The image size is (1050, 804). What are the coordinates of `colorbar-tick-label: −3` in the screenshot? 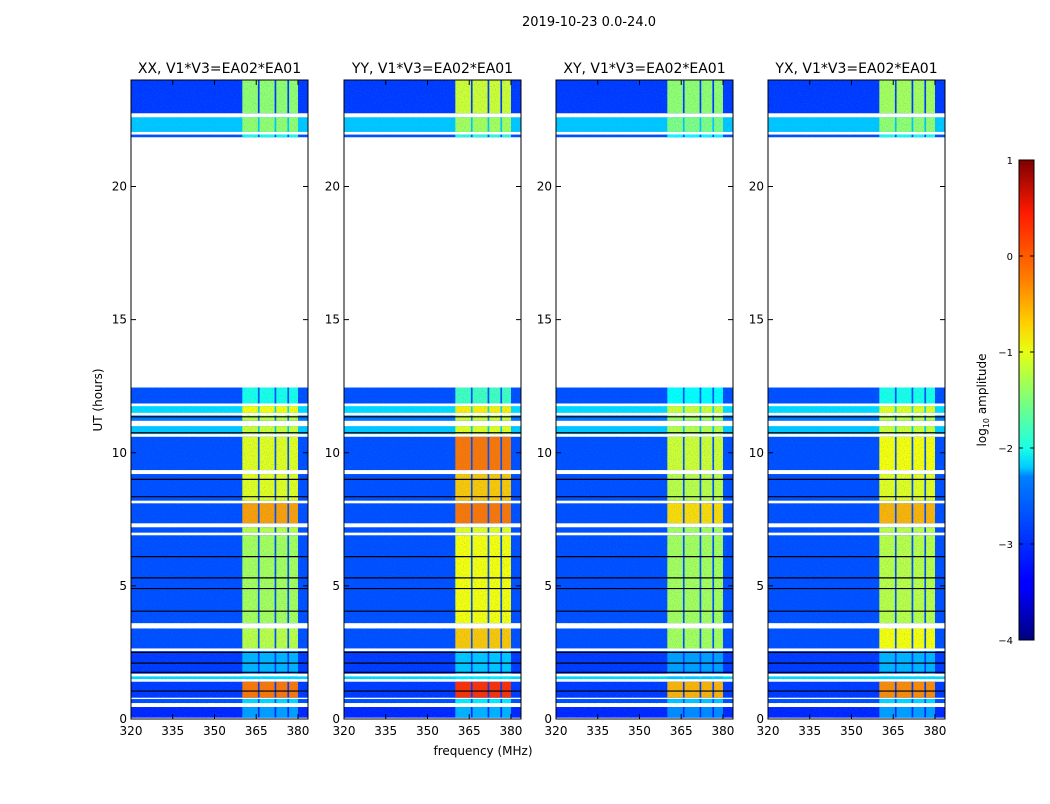 It's located at (1005, 545).